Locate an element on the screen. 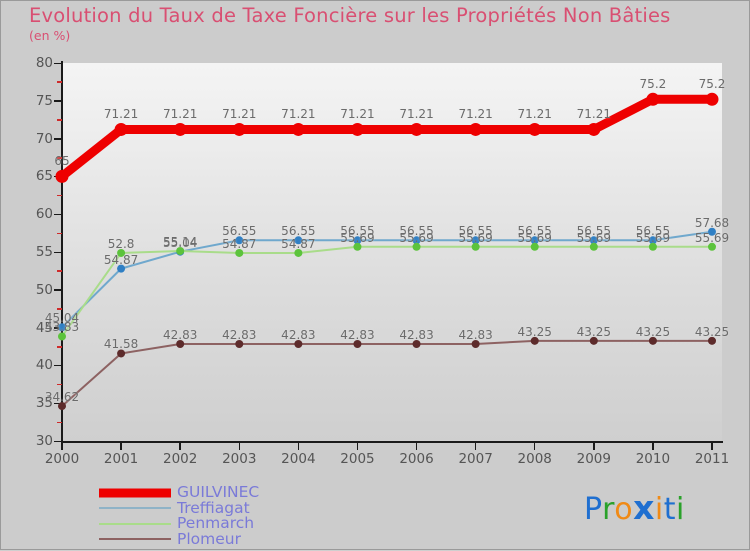  y-axis-label: 45 is located at coordinates (44, 327).